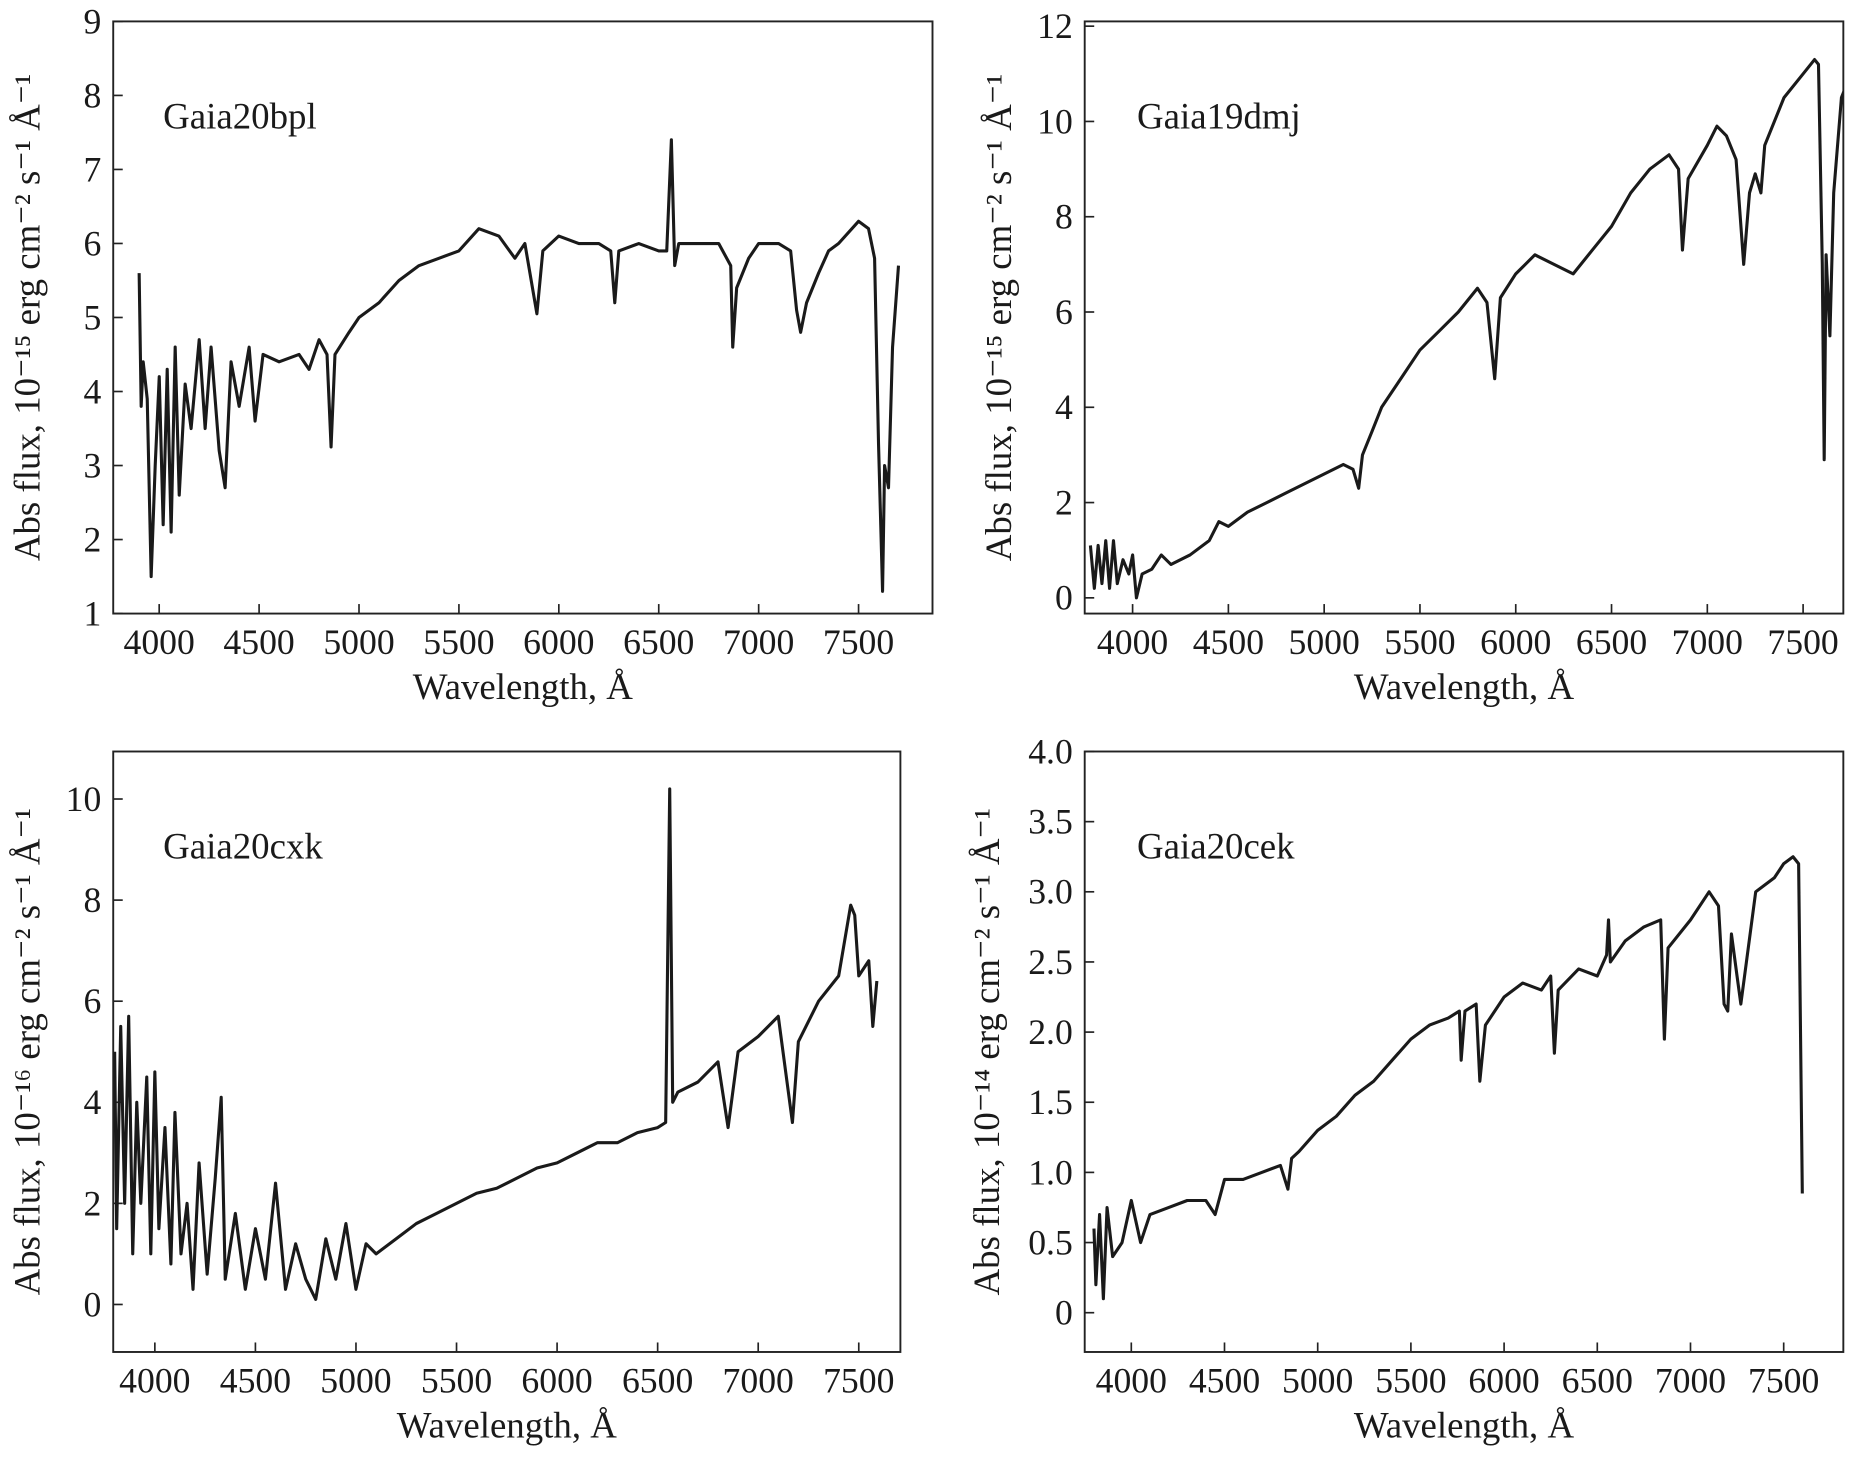 The image size is (1865, 1459). What do you see at coordinates (1050, 751) in the screenshot?
I see `y-tick-label: 4.0` at bounding box center [1050, 751].